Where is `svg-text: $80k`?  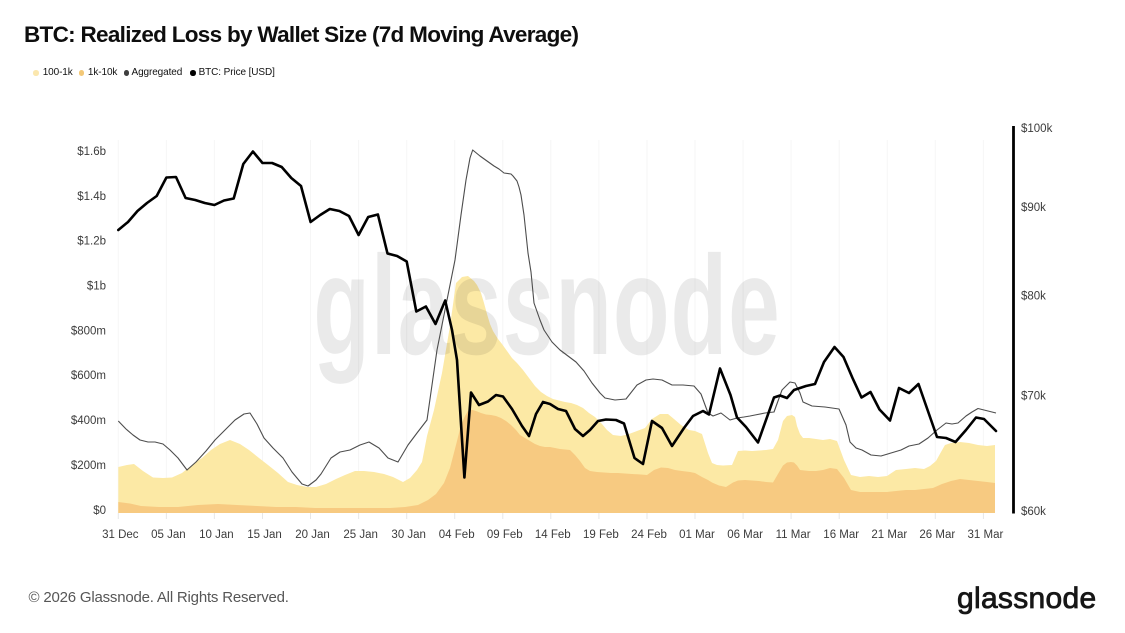
svg-text: $80k is located at coordinates (1033, 296).